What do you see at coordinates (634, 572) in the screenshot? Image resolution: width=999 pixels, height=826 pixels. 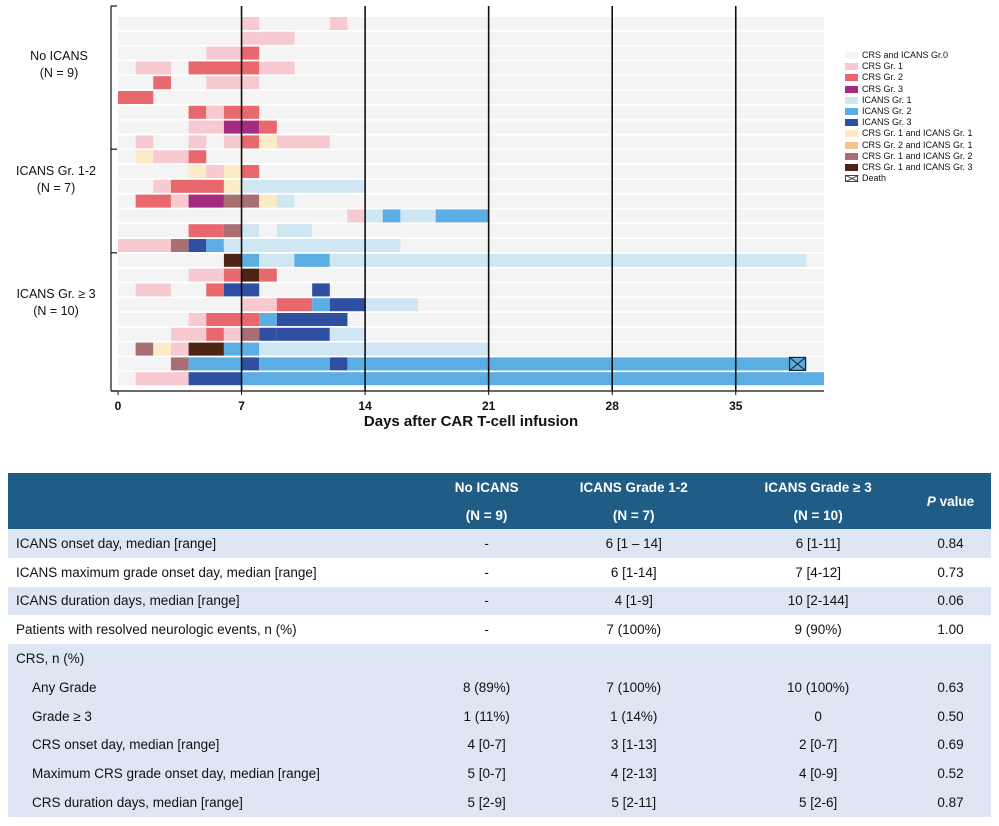 I see `cell-icans-1-2: 6 [1-14]` at bounding box center [634, 572].